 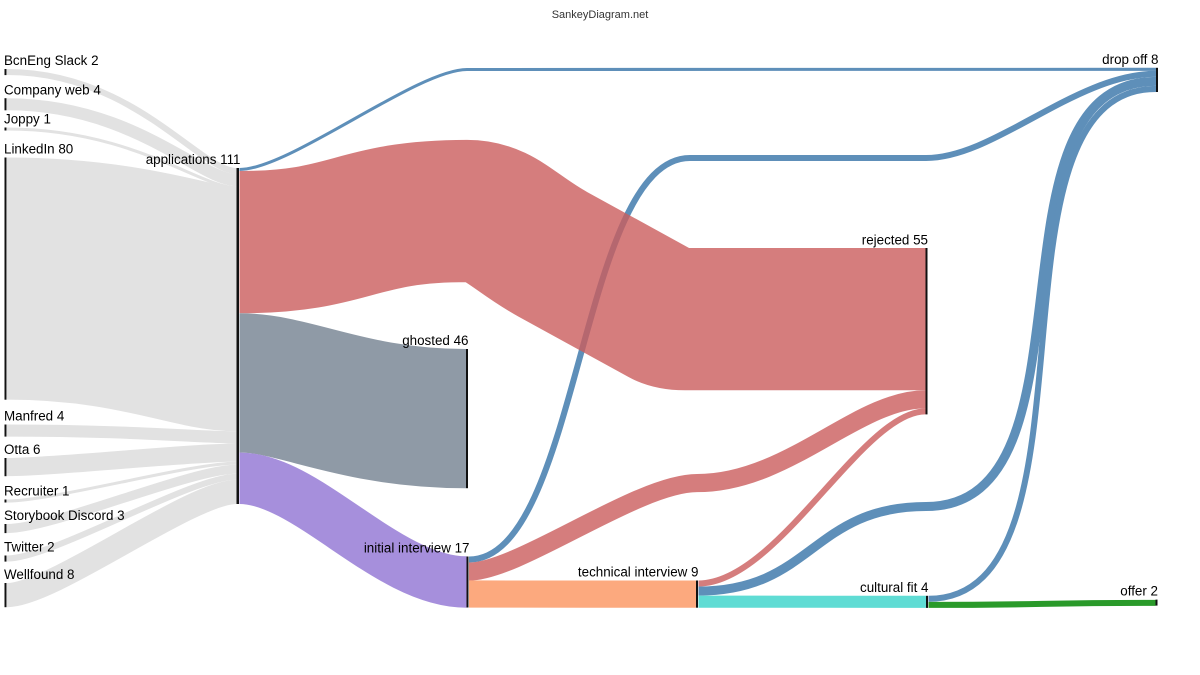 I want to click on svg-text: cultural fit 4, so click(x=894, y=587).